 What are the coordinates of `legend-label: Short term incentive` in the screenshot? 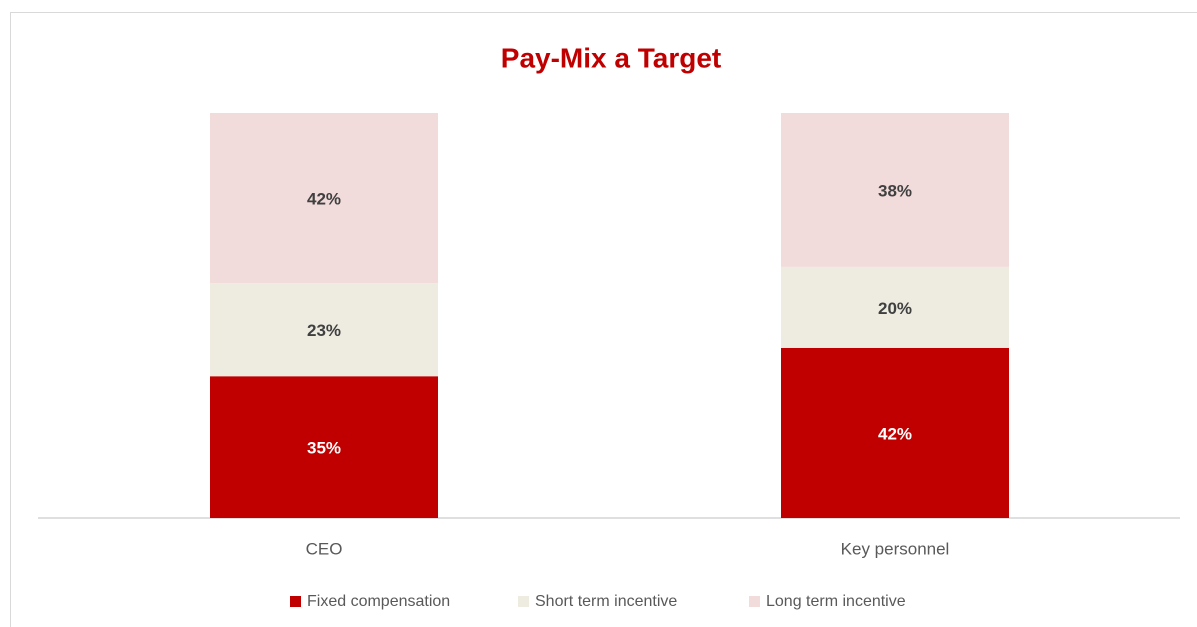 It's located at (606, 601).